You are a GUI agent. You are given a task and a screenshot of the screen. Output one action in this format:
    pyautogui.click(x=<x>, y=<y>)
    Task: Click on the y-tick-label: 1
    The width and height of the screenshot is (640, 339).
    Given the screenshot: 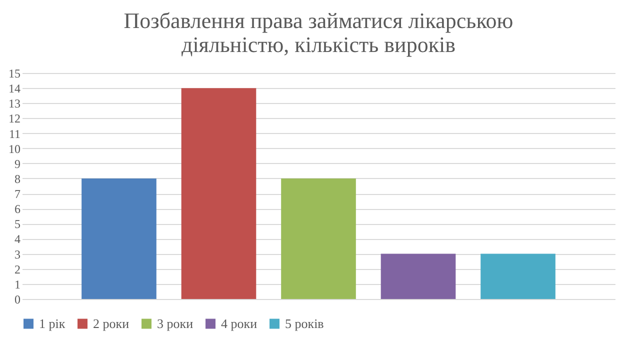 What is the action you would take?
    pyautogui.click(x=17, y=284)
    